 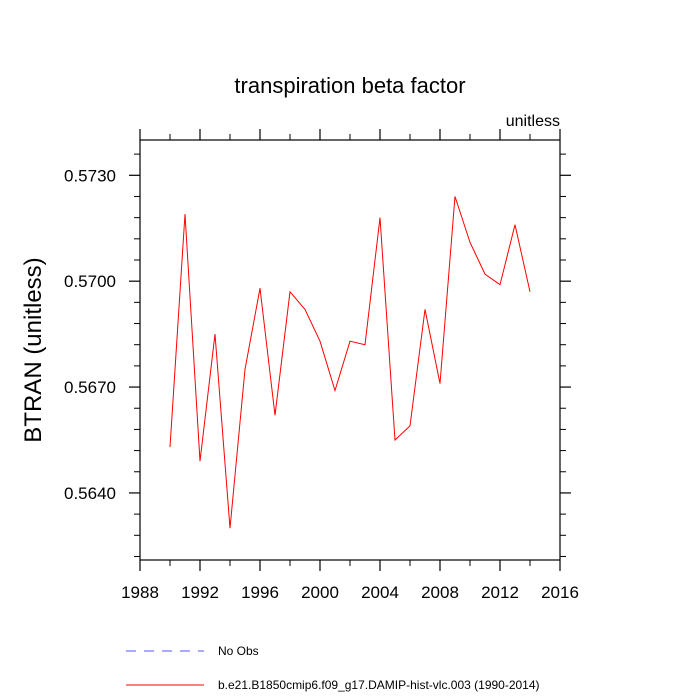 I want to click on x-tick-label: 1996, so click(x=260, y=592).